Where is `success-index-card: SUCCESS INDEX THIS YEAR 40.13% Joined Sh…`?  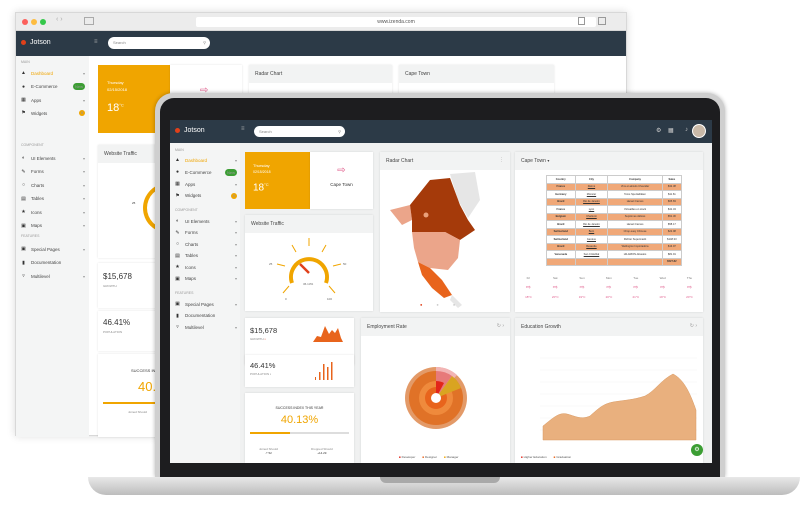 success-index-card: SUCCESS INDEX THIS YEAR 40.13% Joined Sh… is located at coordinates (299, 428).